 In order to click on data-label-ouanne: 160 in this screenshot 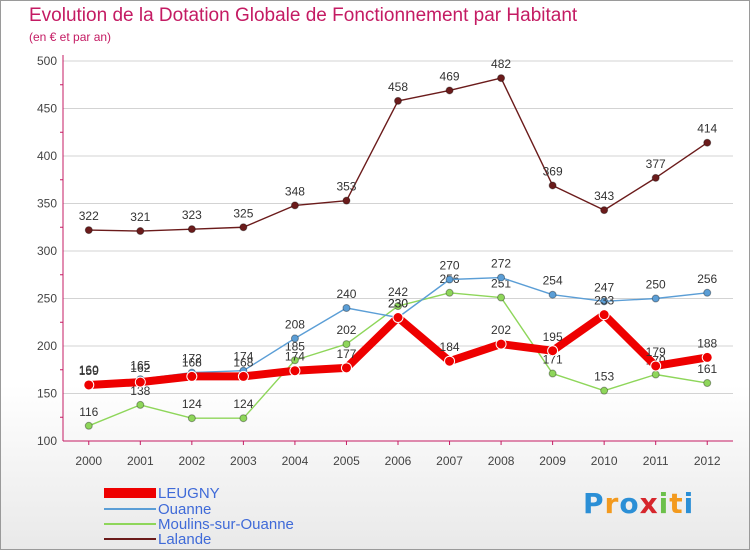, I will do `click(89, 370)`.